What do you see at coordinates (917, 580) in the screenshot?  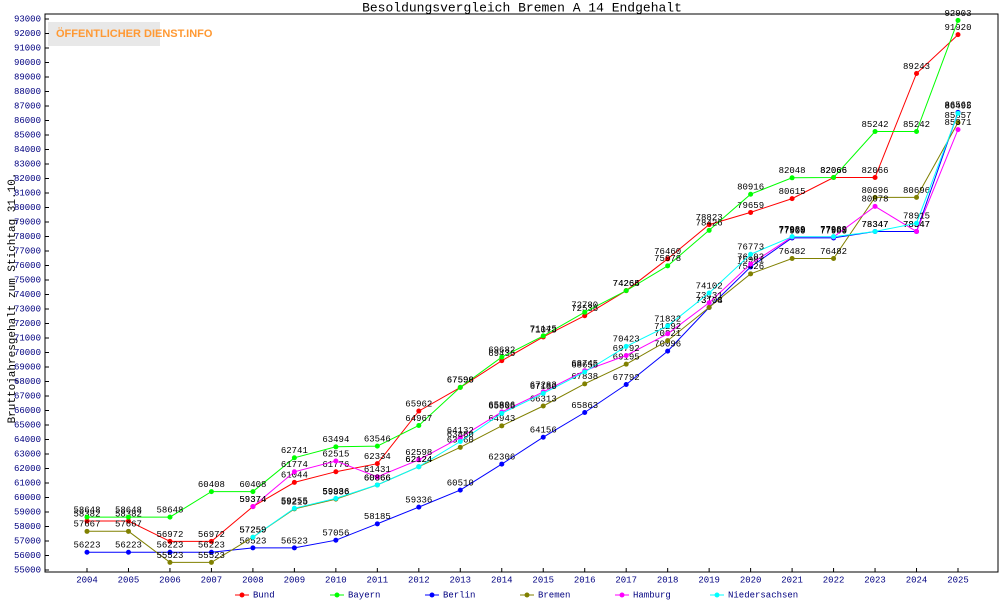 I see `x-tick-label: 2024` at bounding box center [917, 580].